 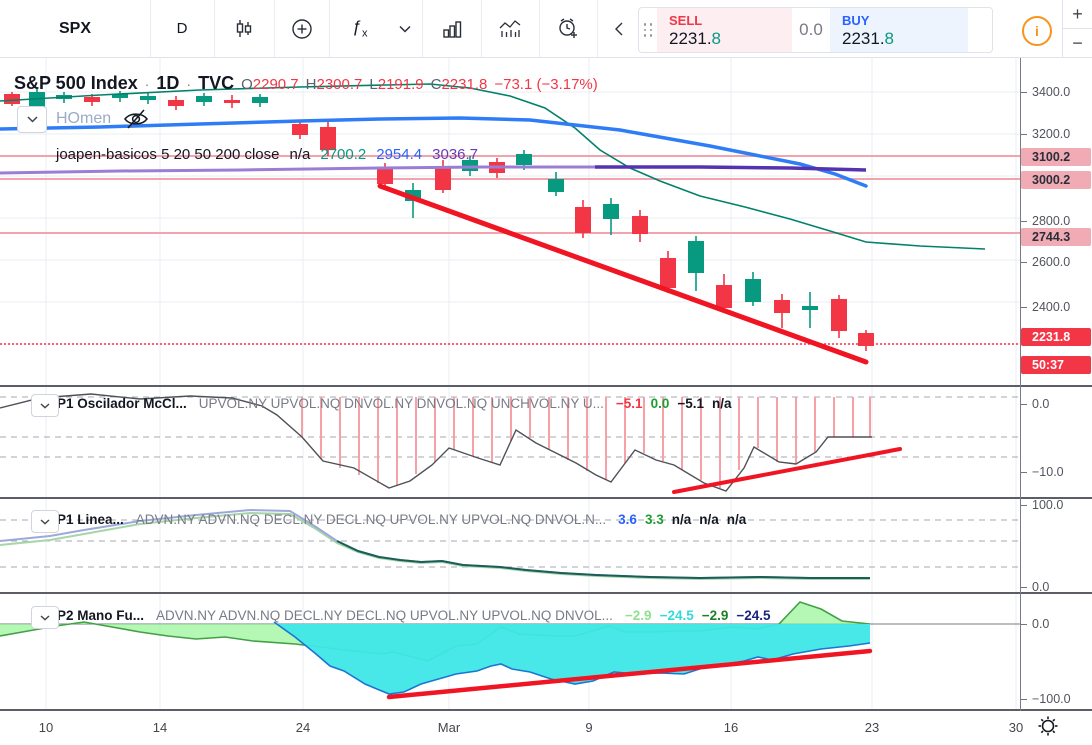 I want to click on buy-button: BUY 2231.8, so click(x=899, y=30).